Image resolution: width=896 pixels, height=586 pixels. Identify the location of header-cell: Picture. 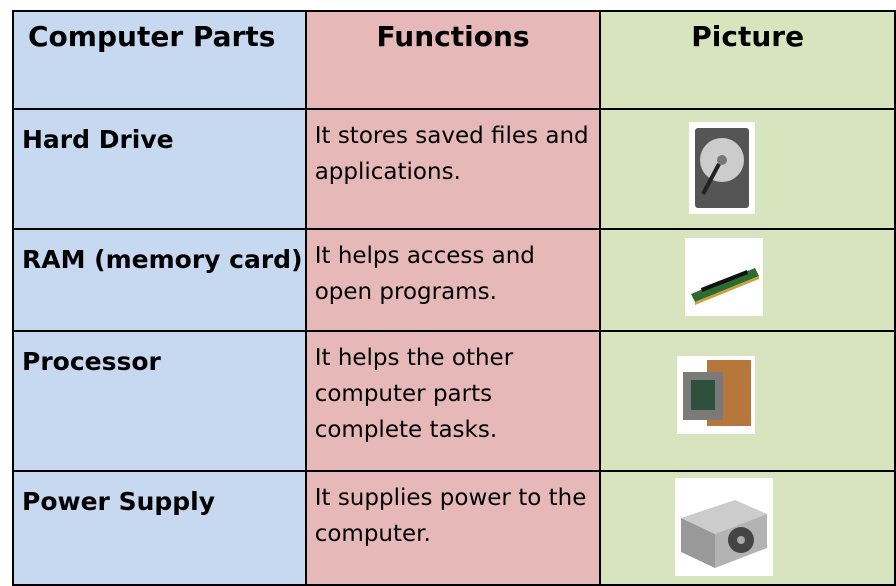
(747, 60).